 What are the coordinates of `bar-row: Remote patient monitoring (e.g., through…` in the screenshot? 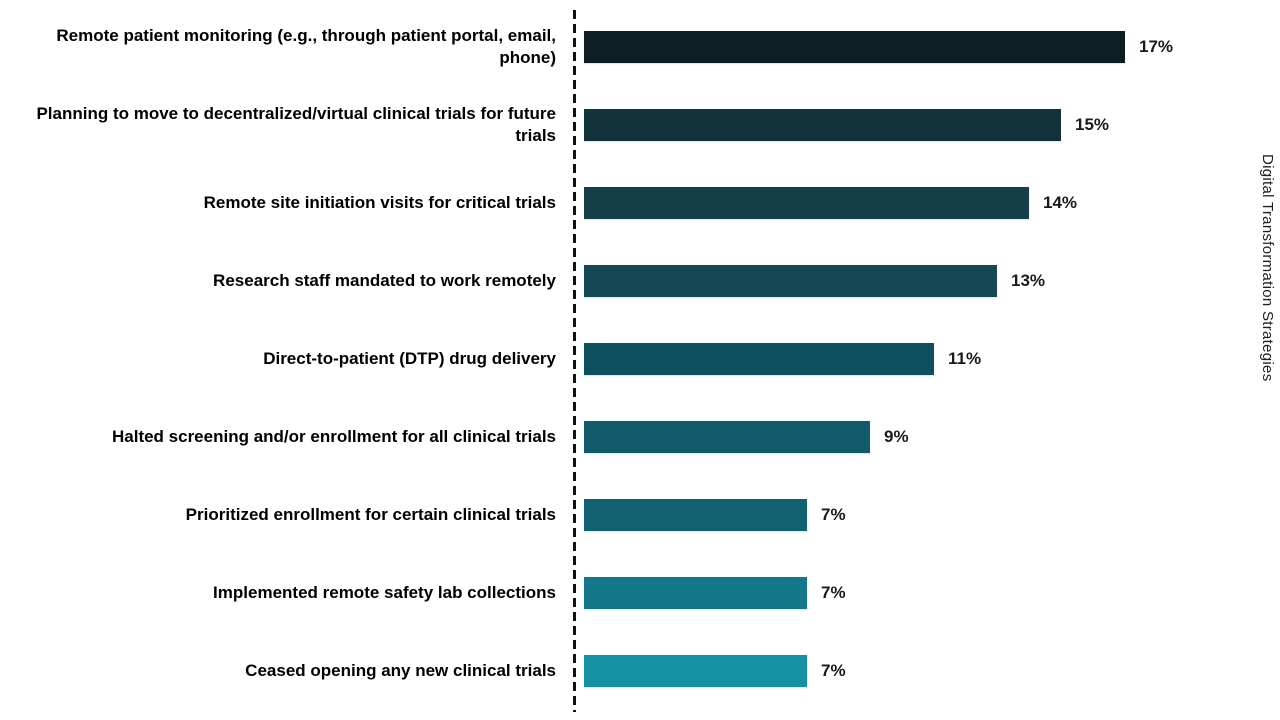 It's located at (640, 47).